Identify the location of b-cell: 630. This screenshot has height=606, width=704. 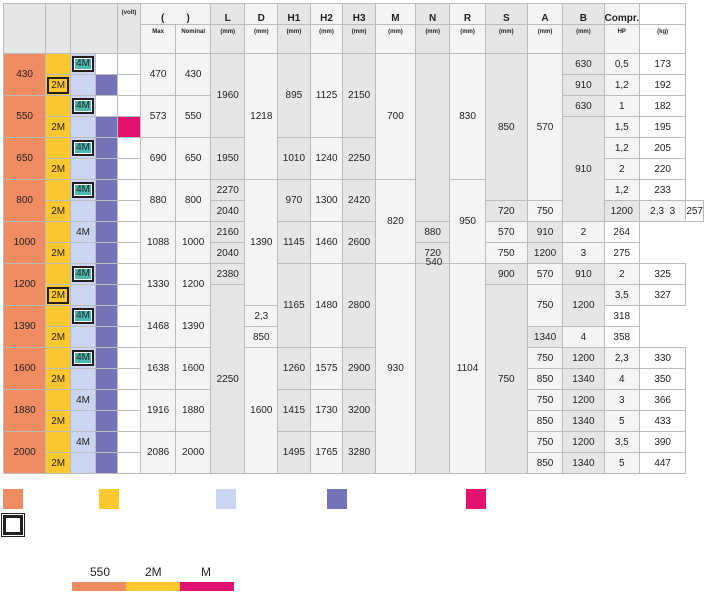
(583, 64).